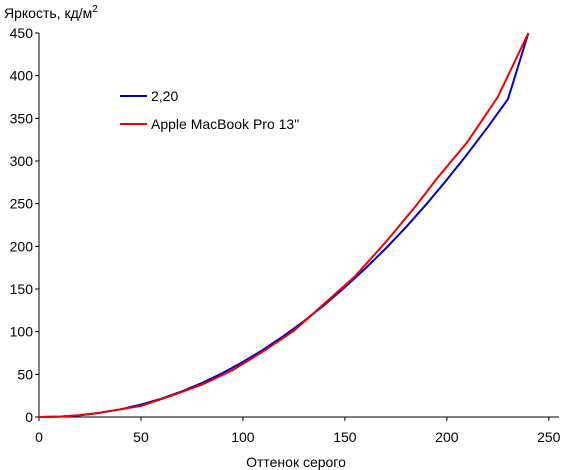  What do you see at coordinates (22, 161) in the screenshot?
I see `y-tick-label: 300` at bounding box center [22, 161].